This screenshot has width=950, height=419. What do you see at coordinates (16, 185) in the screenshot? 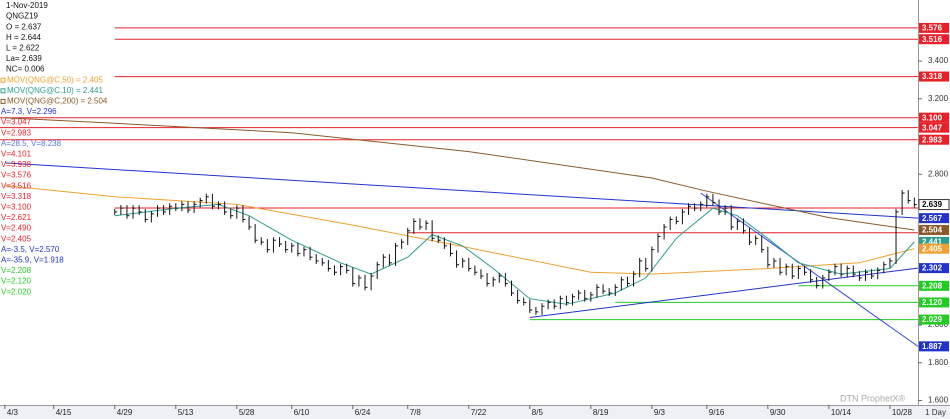
I see `annotation: V=3.516` at bounding box center [16, 185].